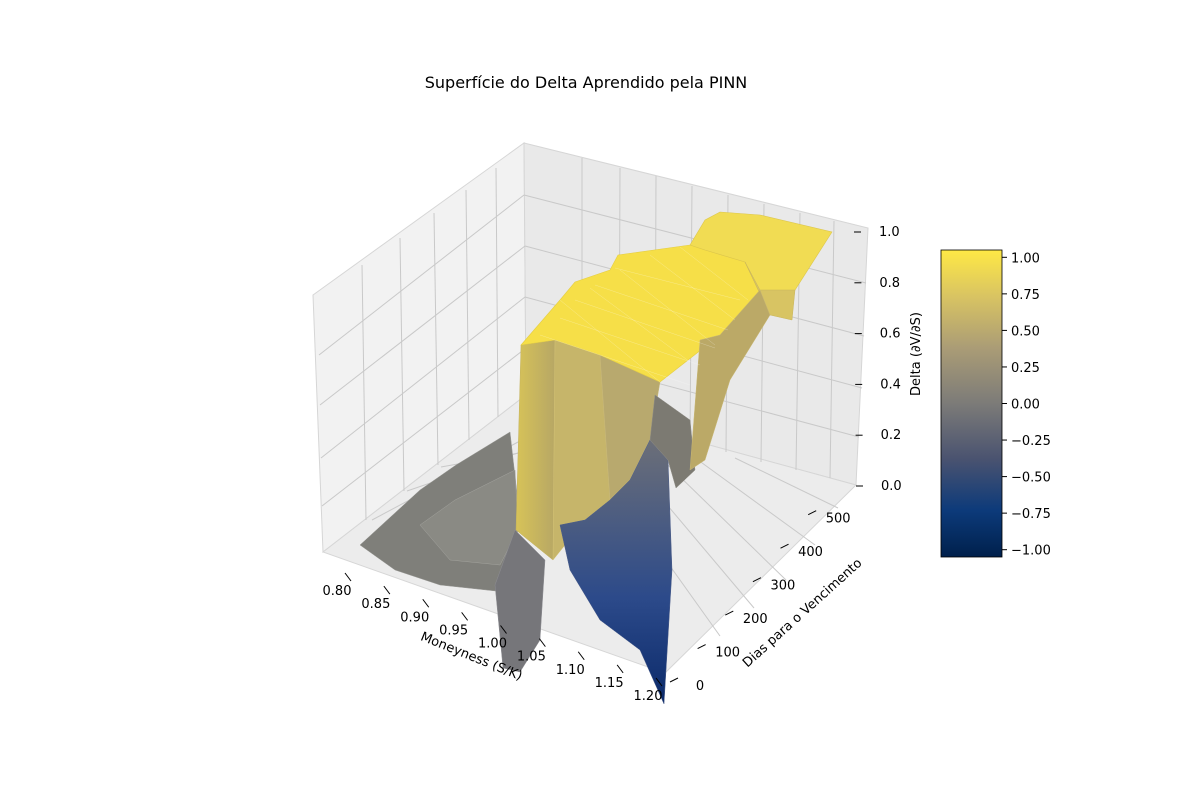 The height and width of the screenshot is (800, 1200). I want to click on y-tick-label: 0, so click(700, 686).